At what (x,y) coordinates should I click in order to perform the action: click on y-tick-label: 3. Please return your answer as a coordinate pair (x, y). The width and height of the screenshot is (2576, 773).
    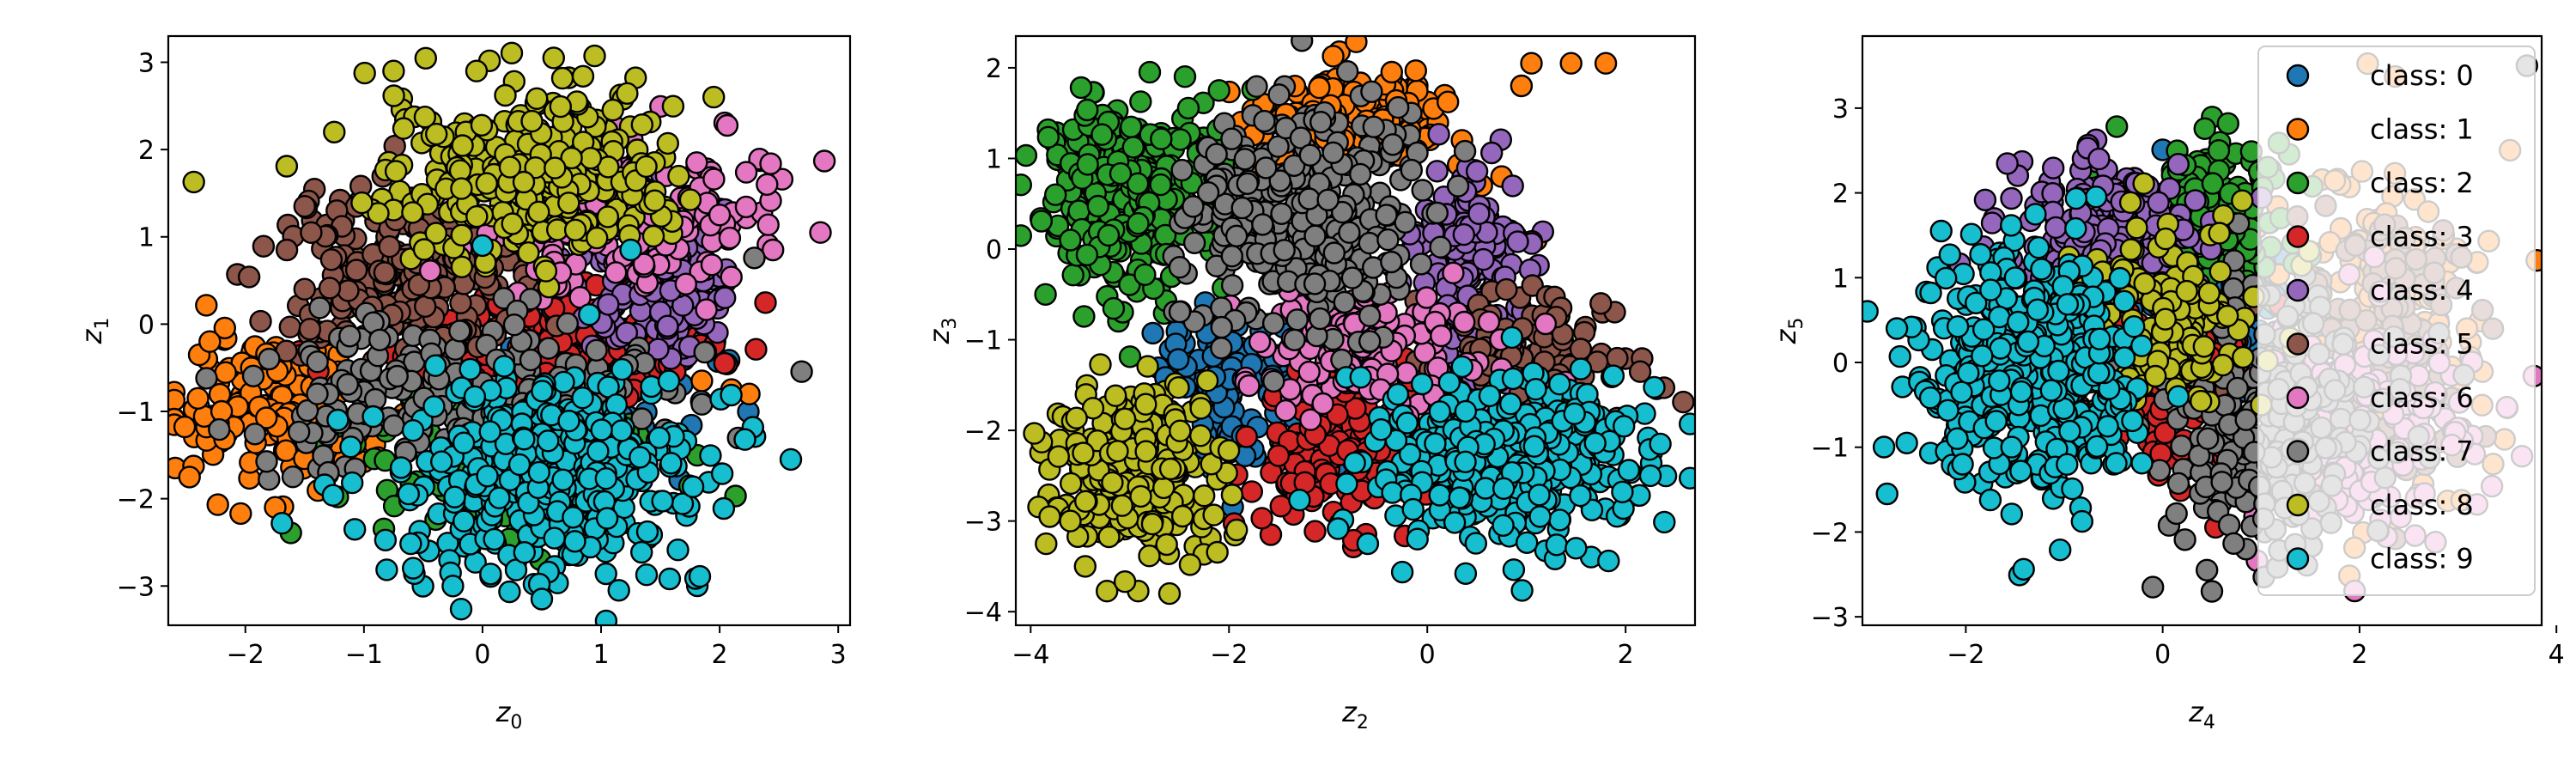
    Looking at the image, I should click on (146, 63).